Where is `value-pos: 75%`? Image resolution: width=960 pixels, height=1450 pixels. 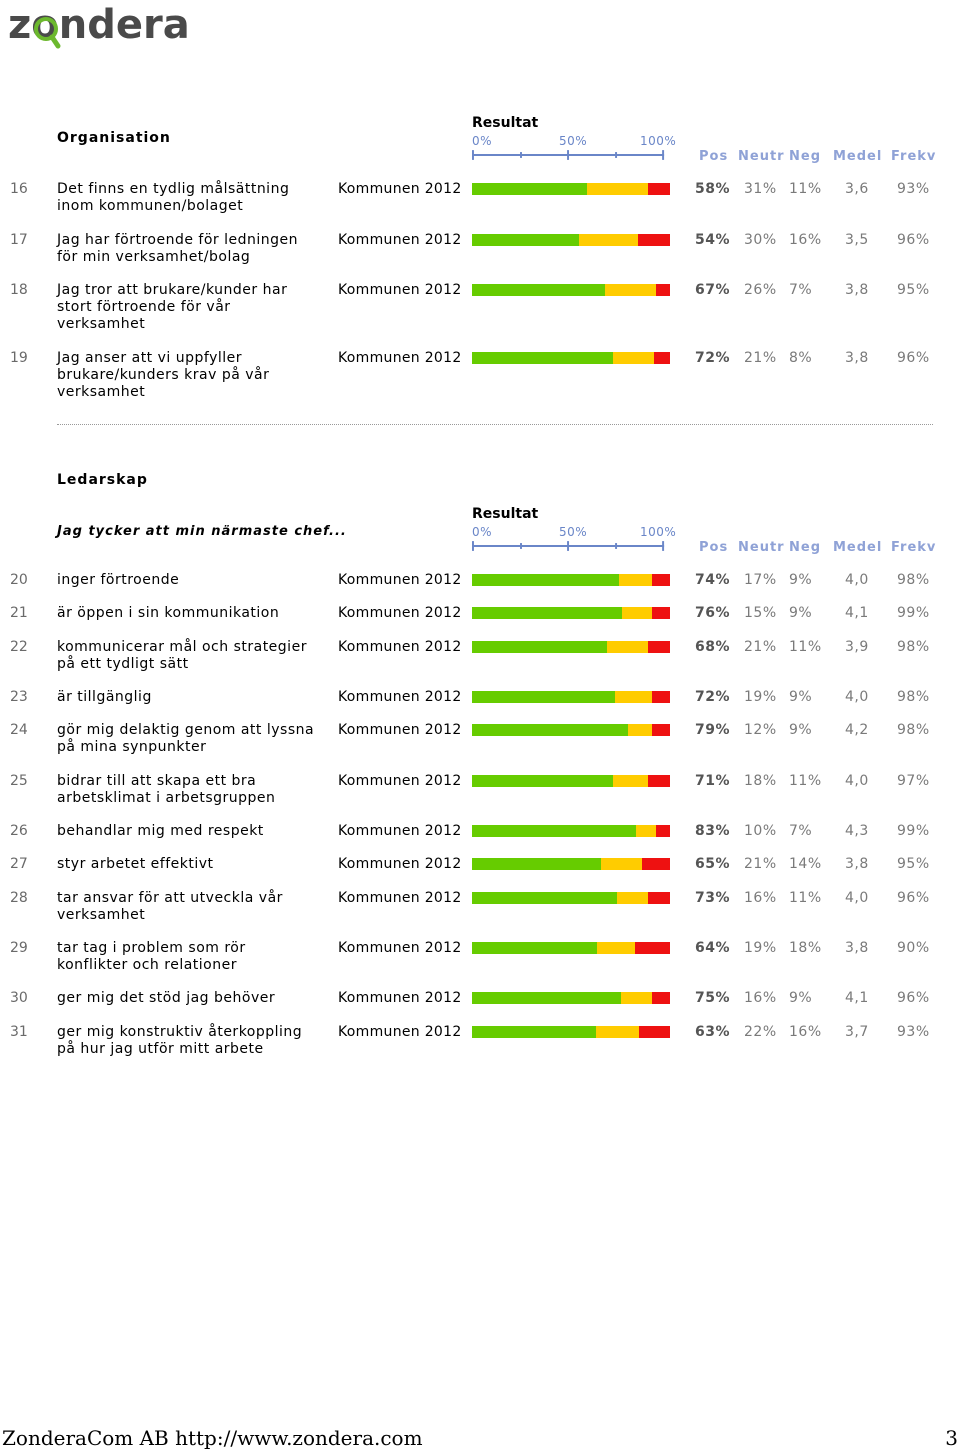
value-pos: 75% is located at coordinates (713, 998).